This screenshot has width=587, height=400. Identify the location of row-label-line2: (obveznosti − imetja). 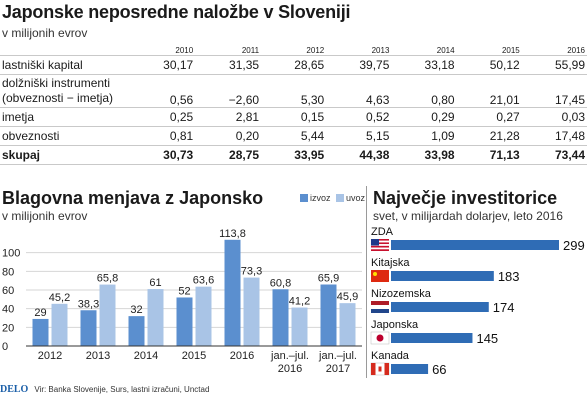
(58, 98).